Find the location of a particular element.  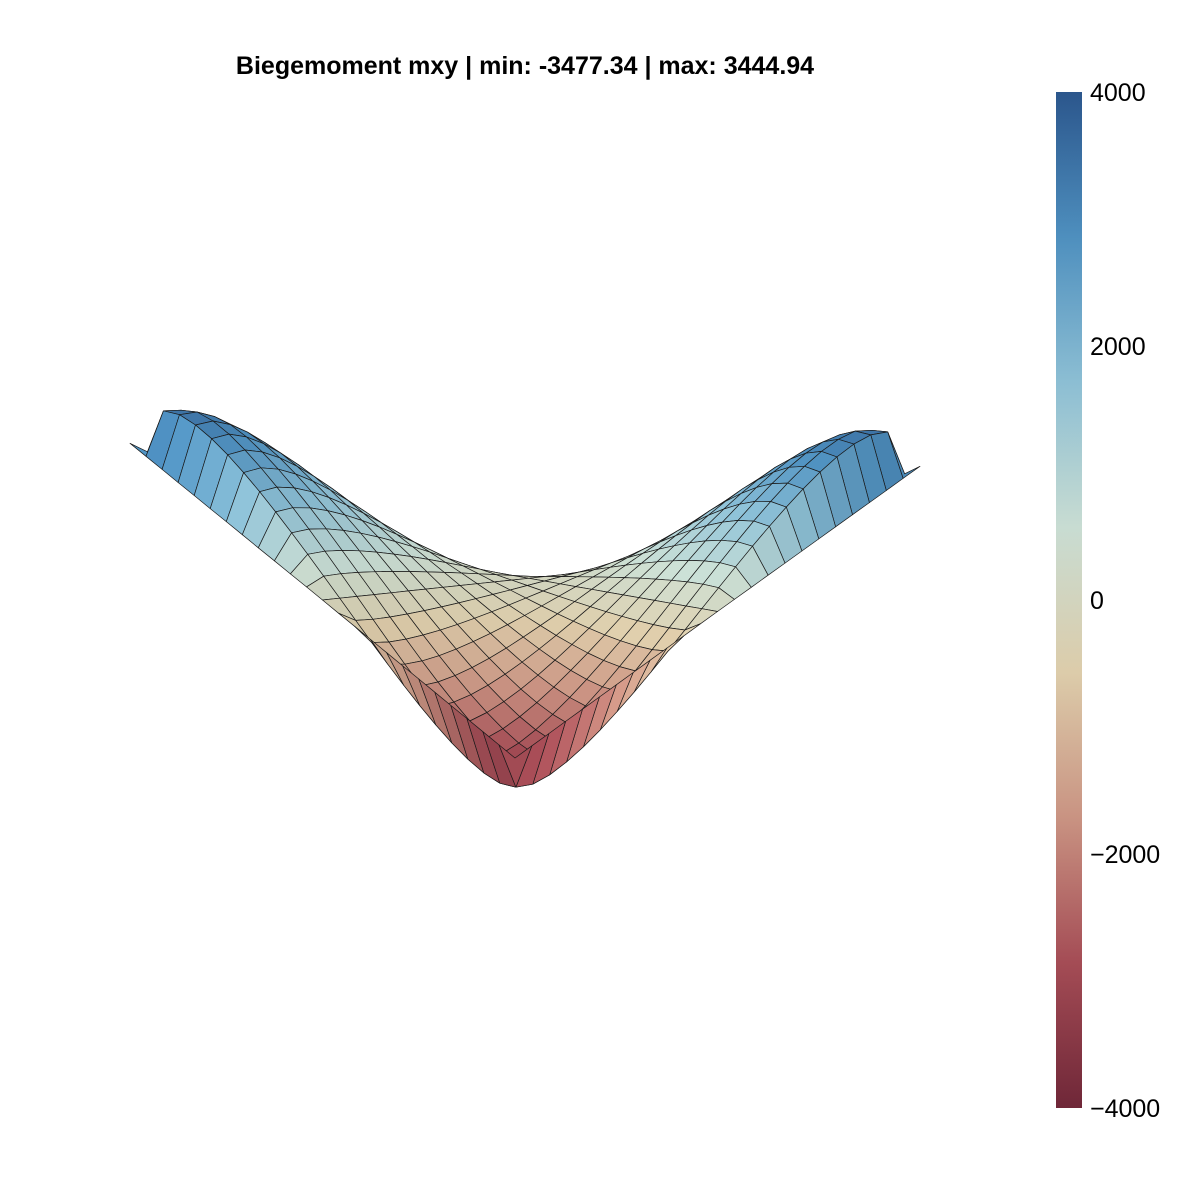

colorbar-tick-0: 0 is located at coordinates (1097, 601).